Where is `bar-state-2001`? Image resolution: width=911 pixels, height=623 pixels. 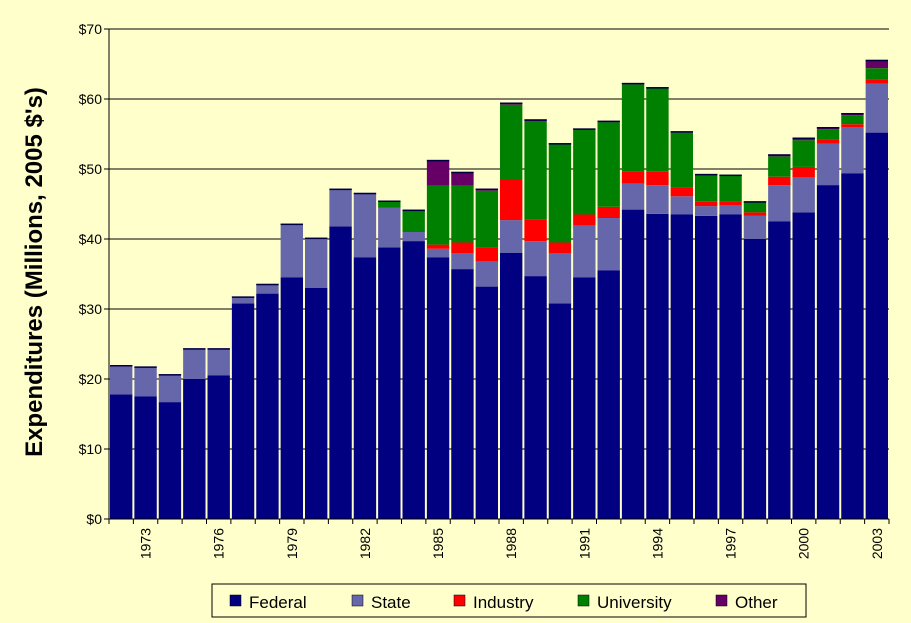 bar-state-2001 is located at coordinates (828, 164).